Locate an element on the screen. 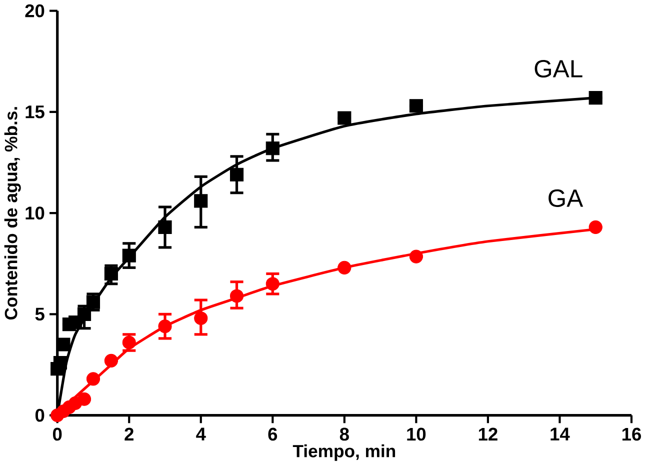  x-tick-label: 12 is located at coordinates (488, 434).